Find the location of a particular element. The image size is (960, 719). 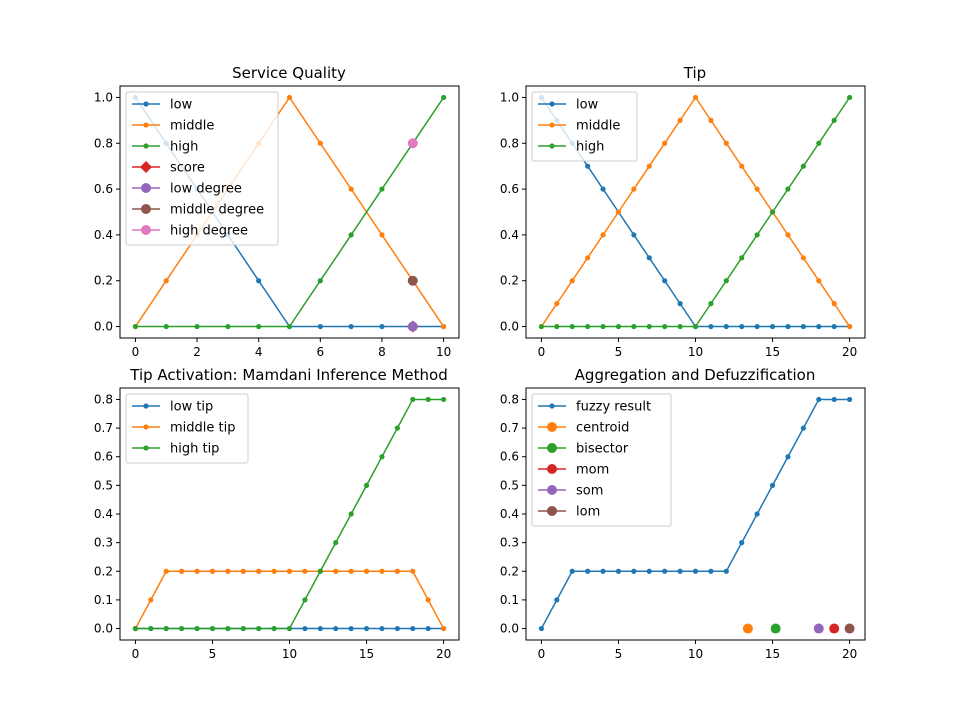

legend-label: fuzzy result is located at coordinates (613, 407).